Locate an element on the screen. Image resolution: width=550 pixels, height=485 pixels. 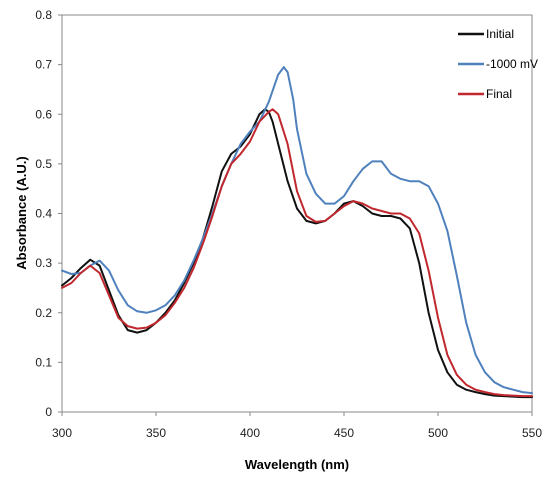
x-tick-label: 300 is located at coordinates (62, 433).